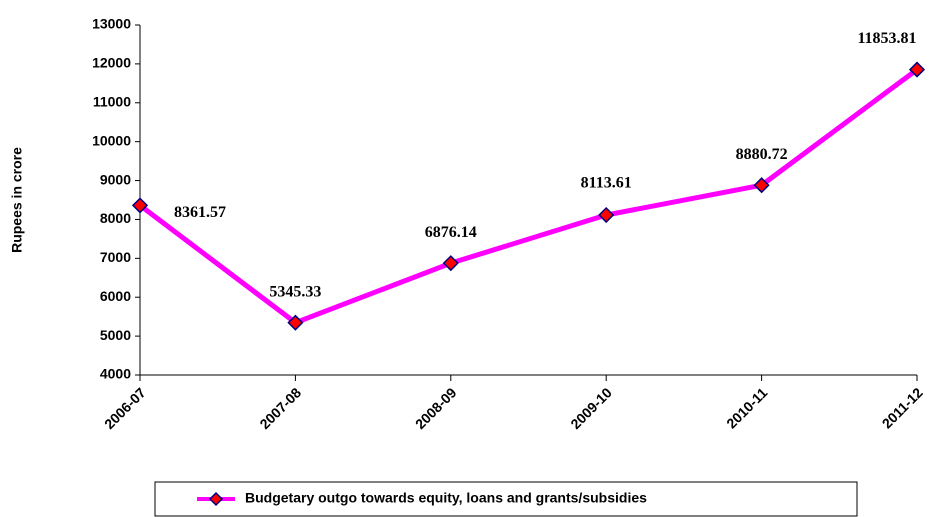  I want to click on legend-box, so click(506, 499).